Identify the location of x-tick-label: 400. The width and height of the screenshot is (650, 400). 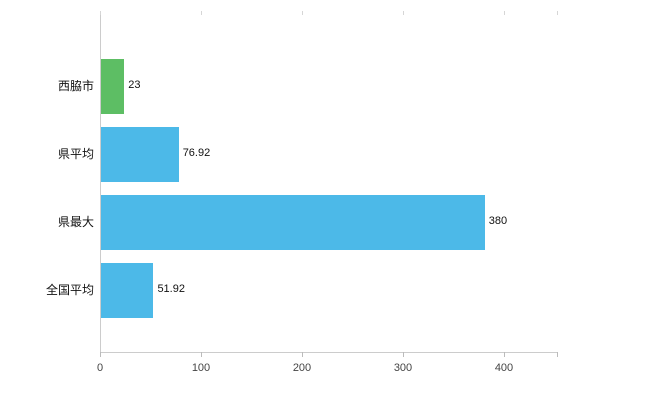
(504, 368).